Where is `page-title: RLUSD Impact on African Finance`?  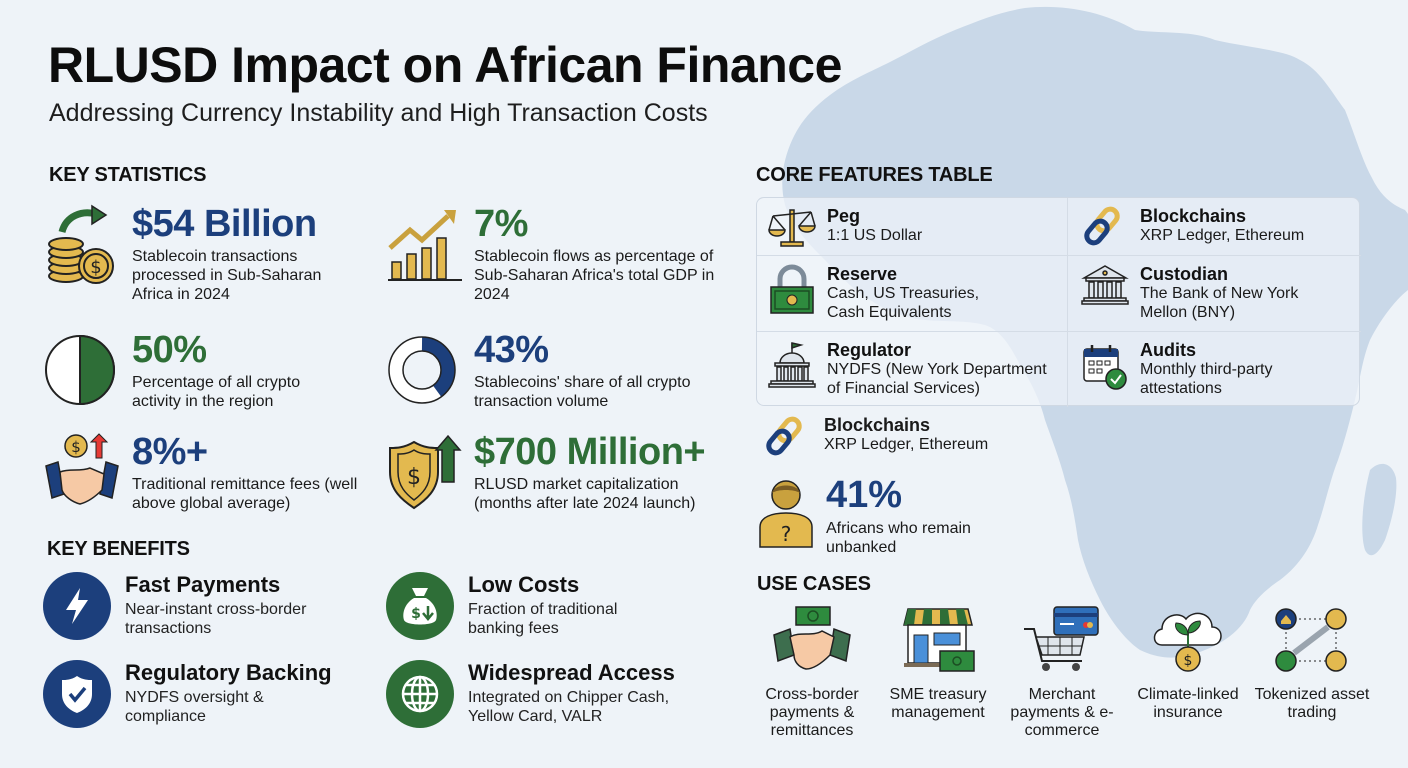
page-title: RLUSD Impact on African Finance is located at coordinates (445, 65).